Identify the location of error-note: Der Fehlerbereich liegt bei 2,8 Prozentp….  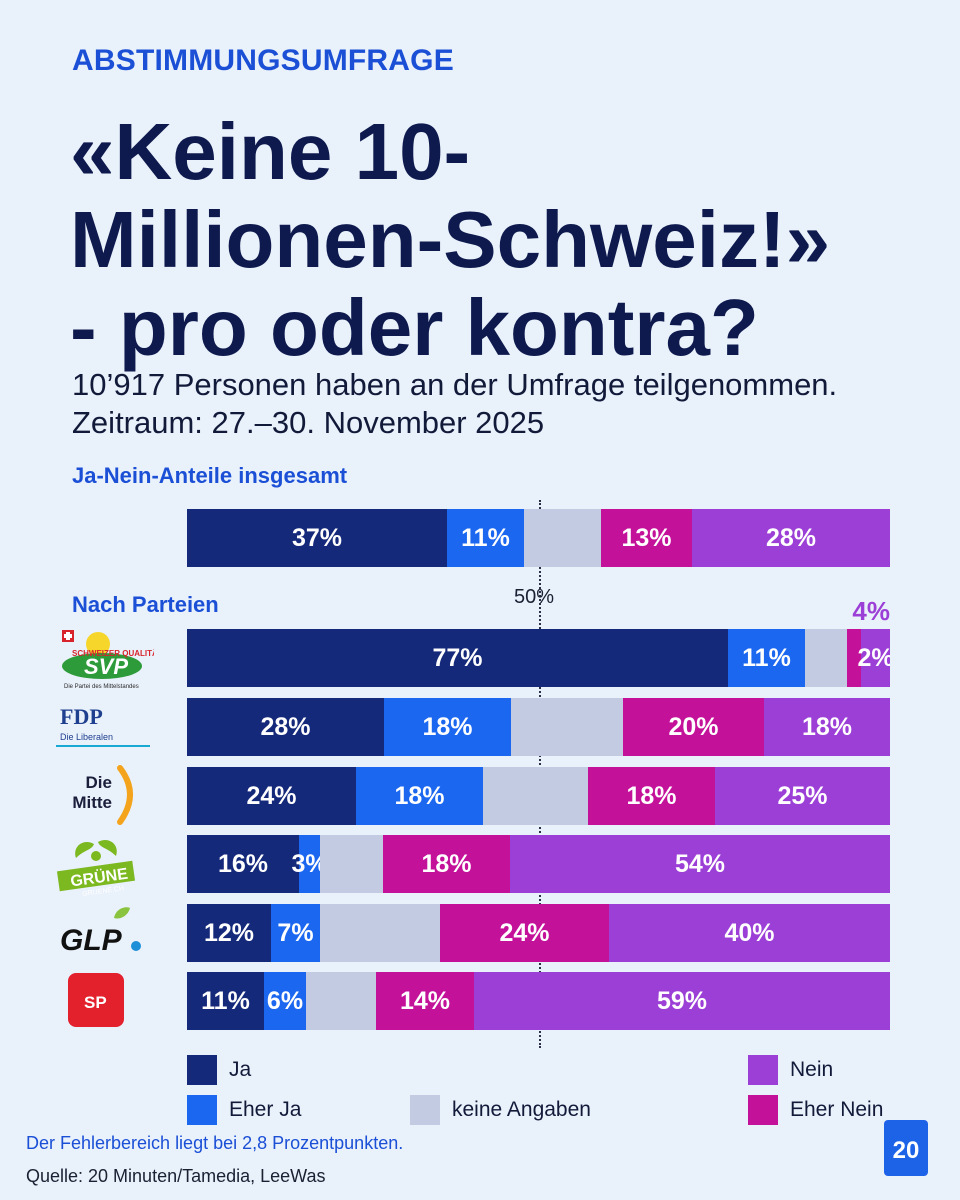
(215, 1143).